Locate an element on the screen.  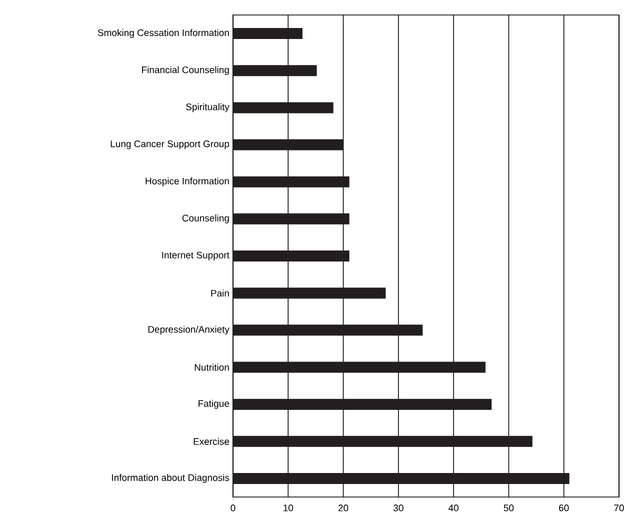
x-tick-label: 40 is located at coordinates (453, 508).